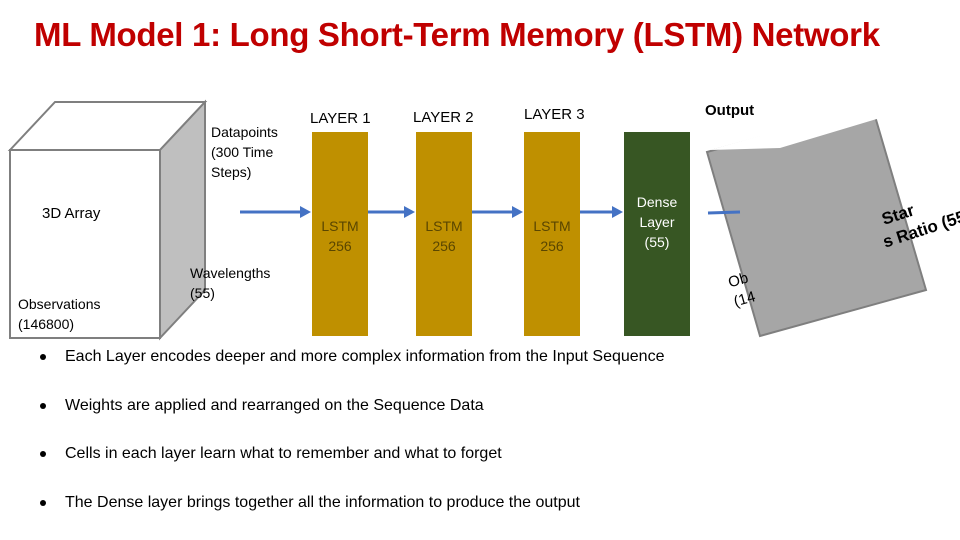 The width and height of the screenshot is (960, 540). Describe the element at coordinates (657, 242) in the screenshot. I see `dense-line-3: (55)` at that location.